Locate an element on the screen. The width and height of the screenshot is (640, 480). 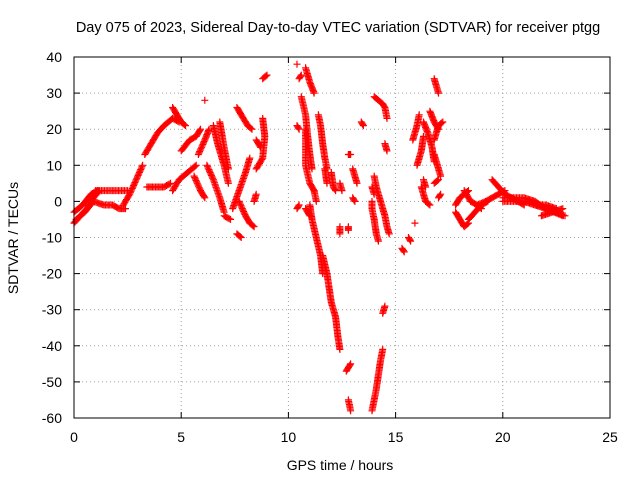
x-tick-label: 25 is located at coordinates (610, 437).